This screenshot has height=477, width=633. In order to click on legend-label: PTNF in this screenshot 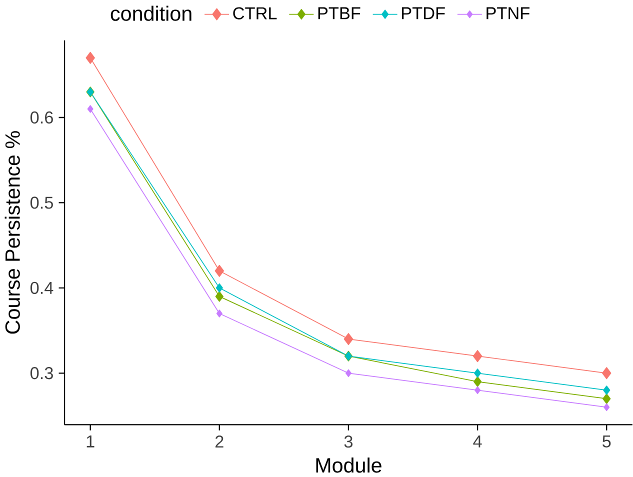, I will do `click(508, 13)`.